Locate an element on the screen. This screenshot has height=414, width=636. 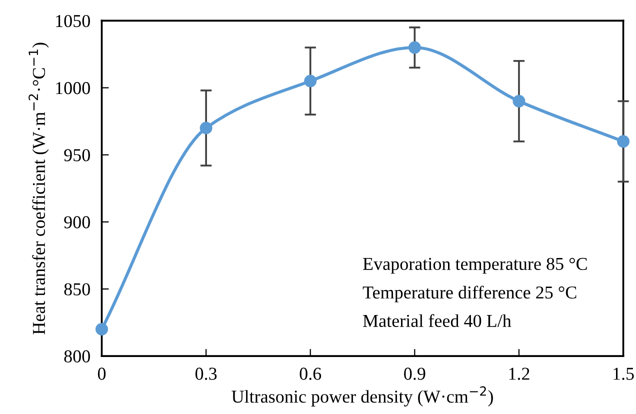
y-tick-label: 800 is located at coordinates (77, 356).